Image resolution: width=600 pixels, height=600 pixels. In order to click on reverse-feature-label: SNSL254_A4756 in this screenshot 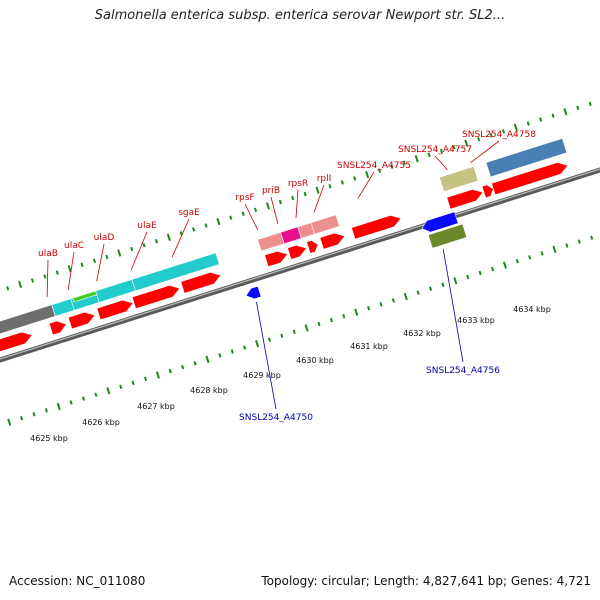, I will do `click(463, 371)`.